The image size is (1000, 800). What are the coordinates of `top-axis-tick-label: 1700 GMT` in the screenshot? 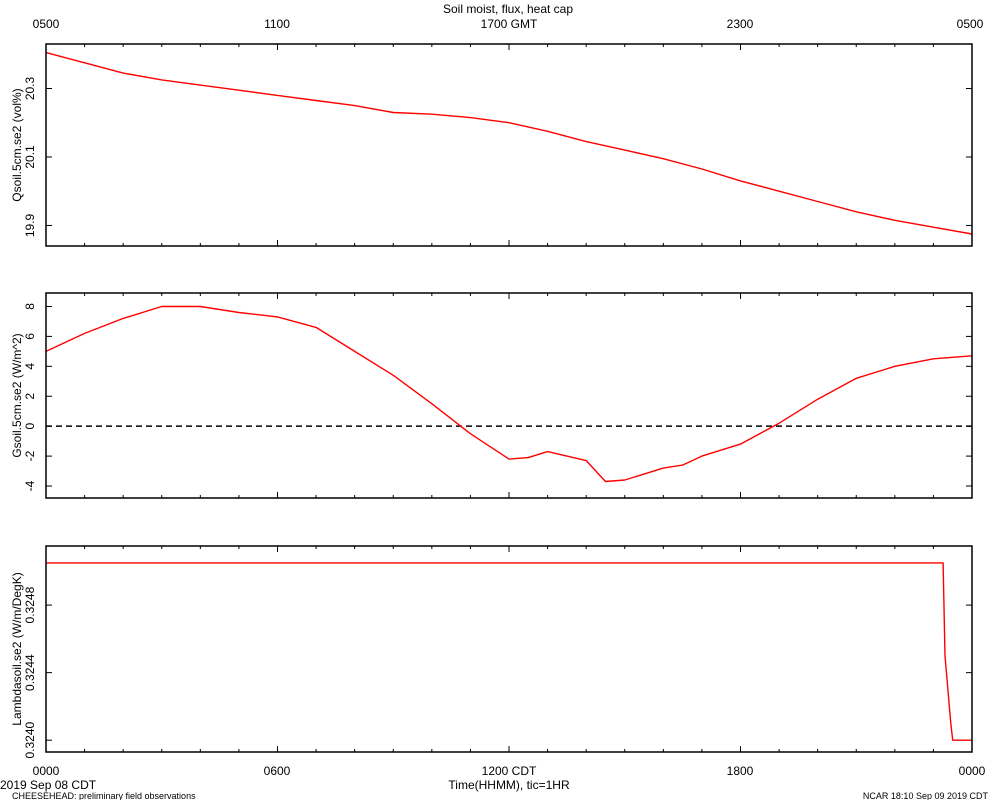 It's located at (509, 24).